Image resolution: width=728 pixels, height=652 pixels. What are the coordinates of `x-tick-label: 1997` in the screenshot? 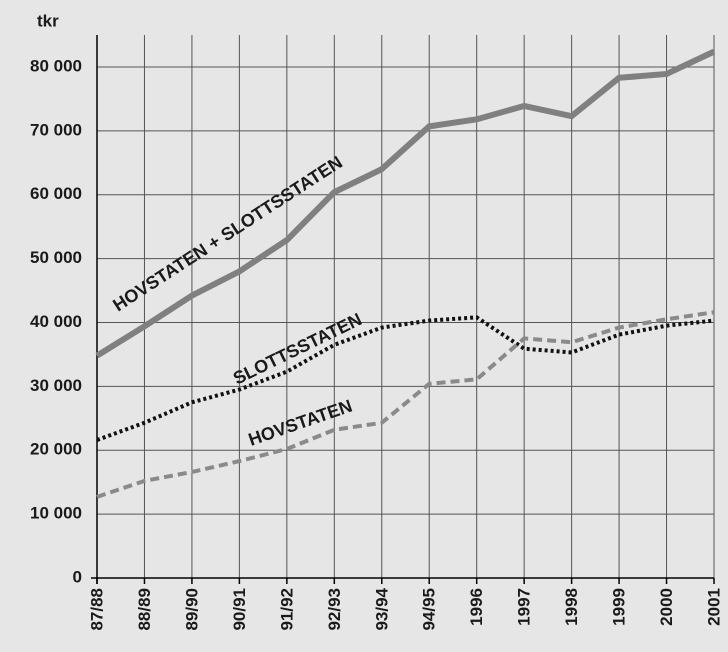 It's located at (524, 607).